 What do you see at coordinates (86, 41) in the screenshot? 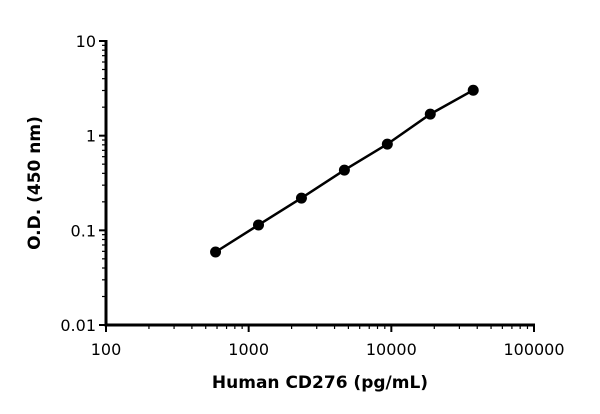
I see `y-tick-label: 10` at bounding box center [86, 41].